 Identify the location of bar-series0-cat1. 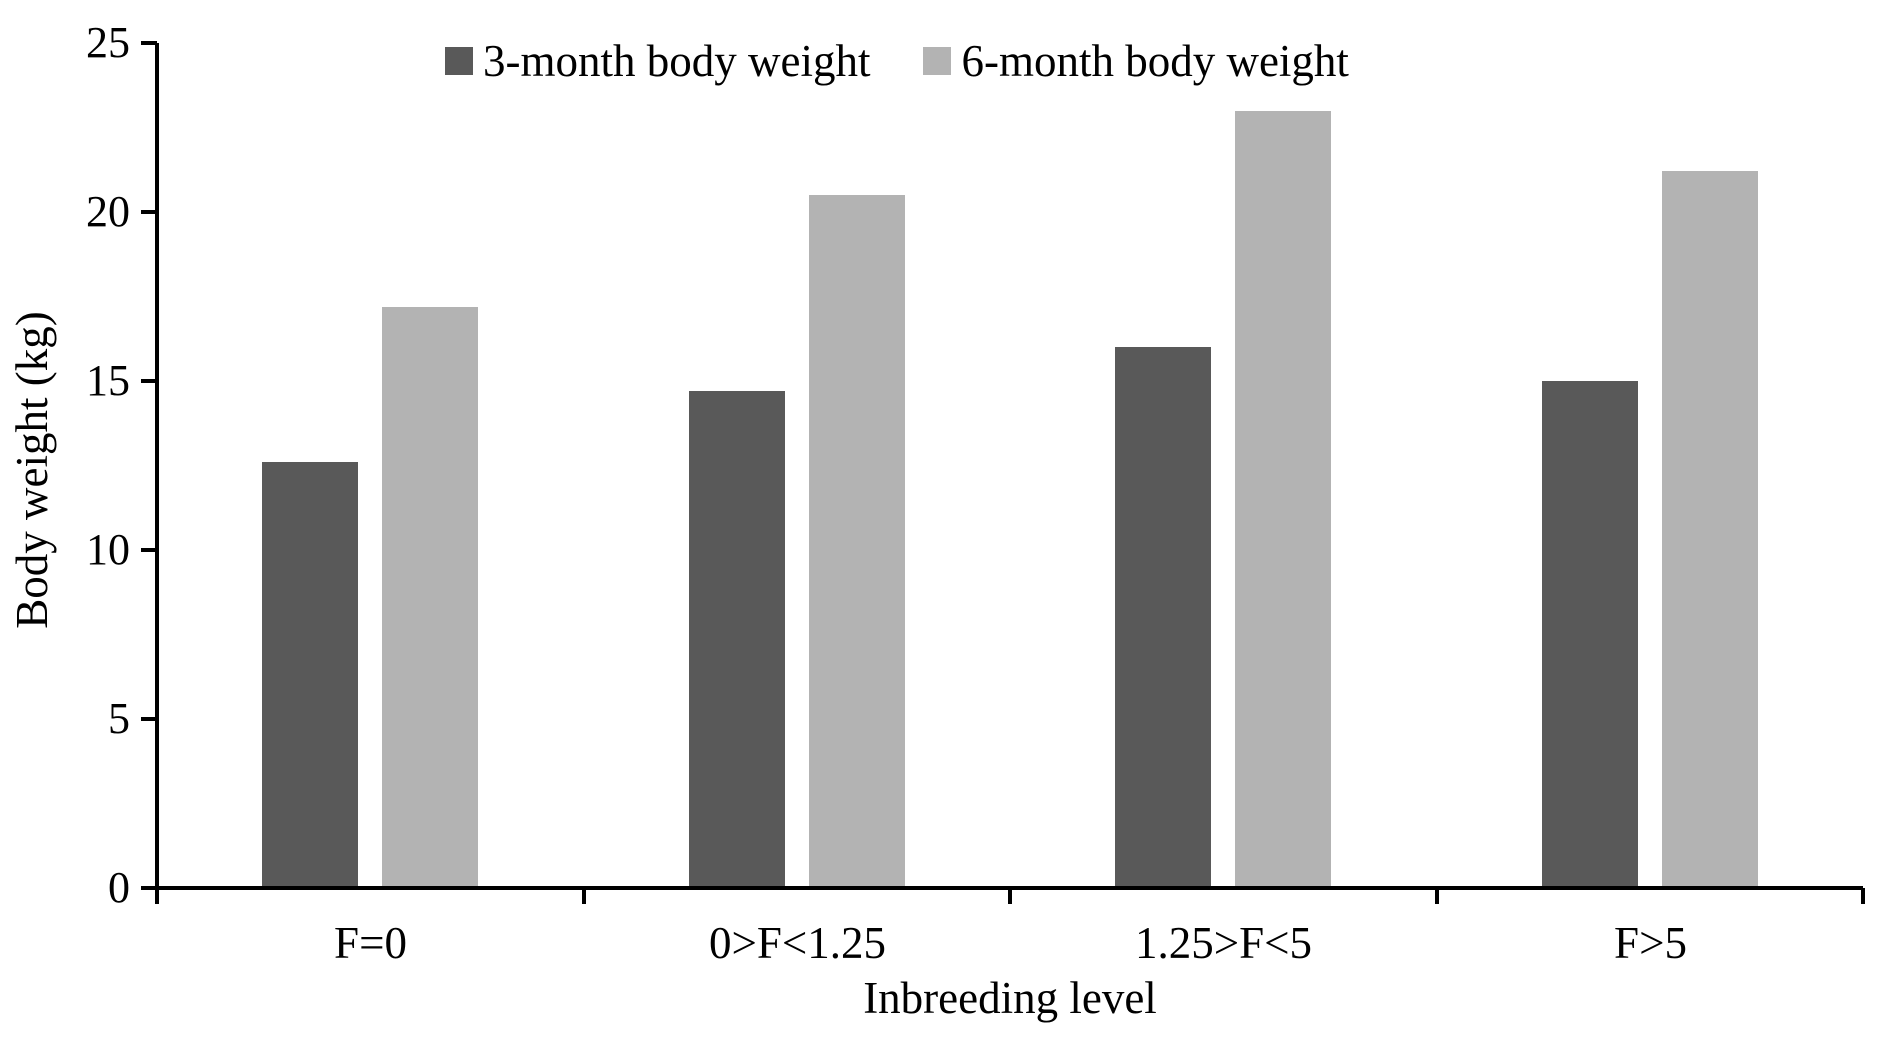
(737, 639).